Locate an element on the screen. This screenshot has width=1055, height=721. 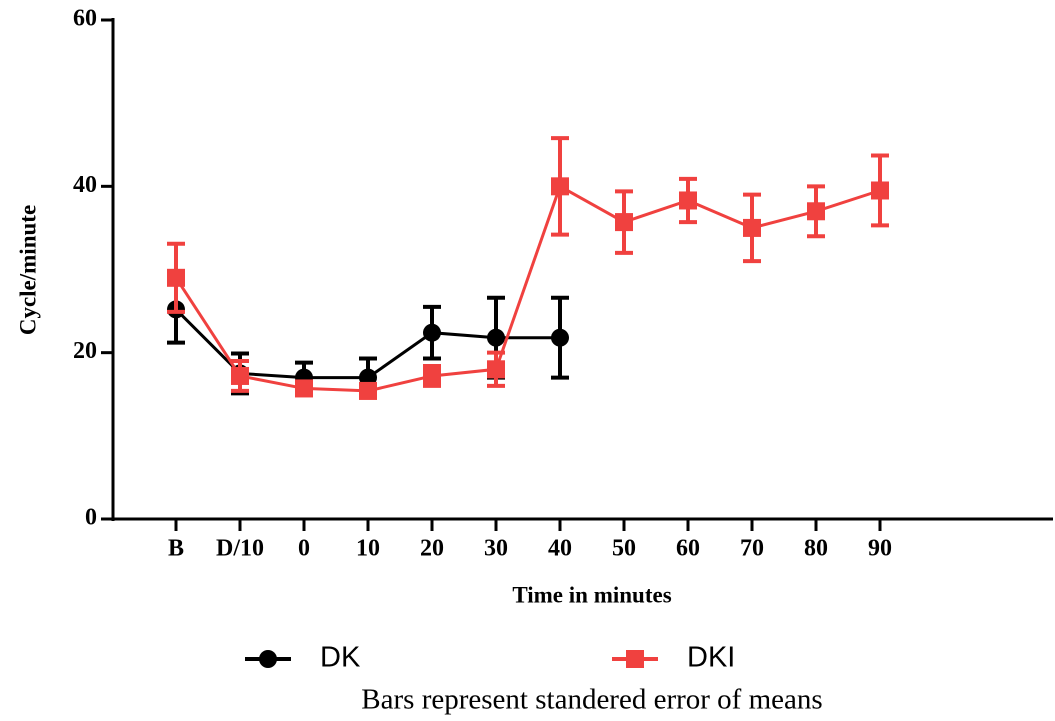
x-tick-label: 50 is located at coordinates (624, 549).